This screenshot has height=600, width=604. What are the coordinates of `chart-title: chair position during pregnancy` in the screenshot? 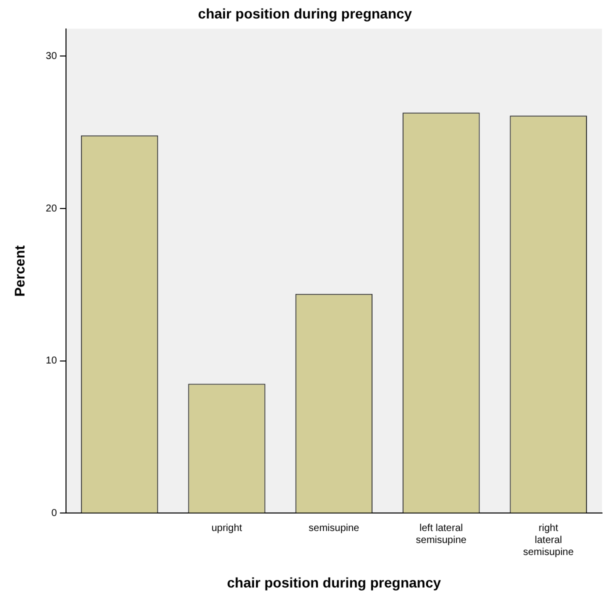 It's located at (305, 13).